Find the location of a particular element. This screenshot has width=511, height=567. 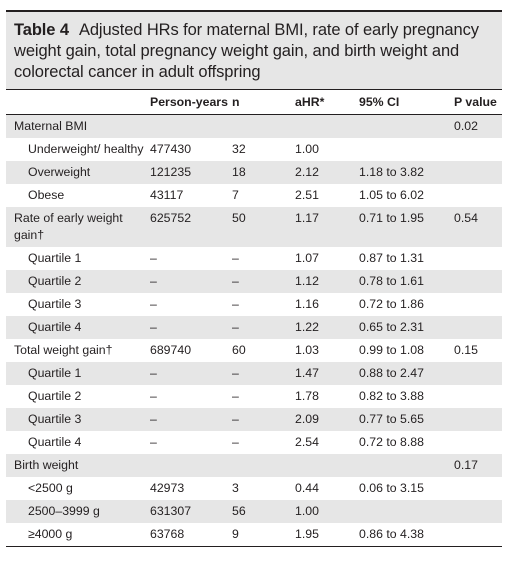

table-row: Maternal BMI 0.02 is located at coordinates (254, 126).